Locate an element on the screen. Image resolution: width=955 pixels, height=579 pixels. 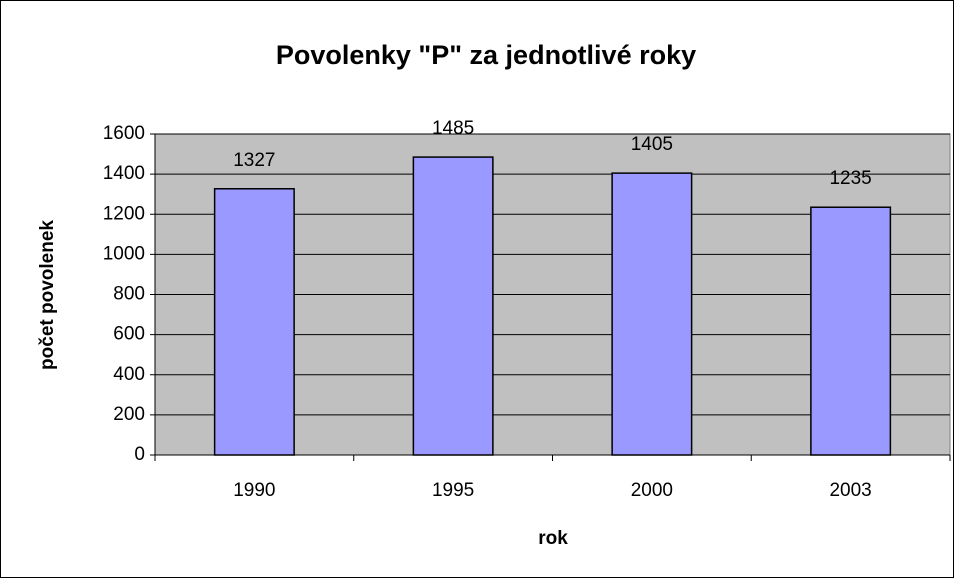
x-tick-label: 1990 is located at coordinates (254, 490).